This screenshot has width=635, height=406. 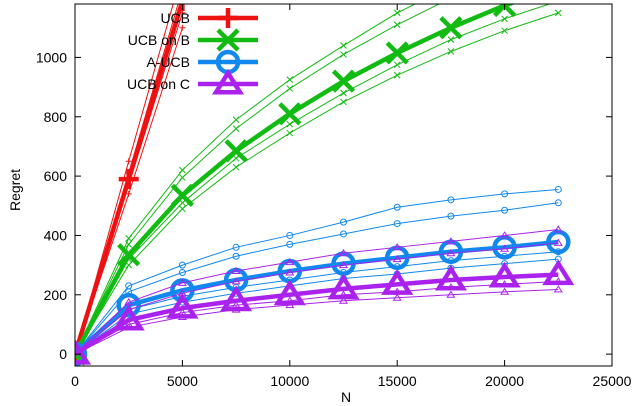 I want to click on y-axis-title: Regret, so click(x=15, y=190).